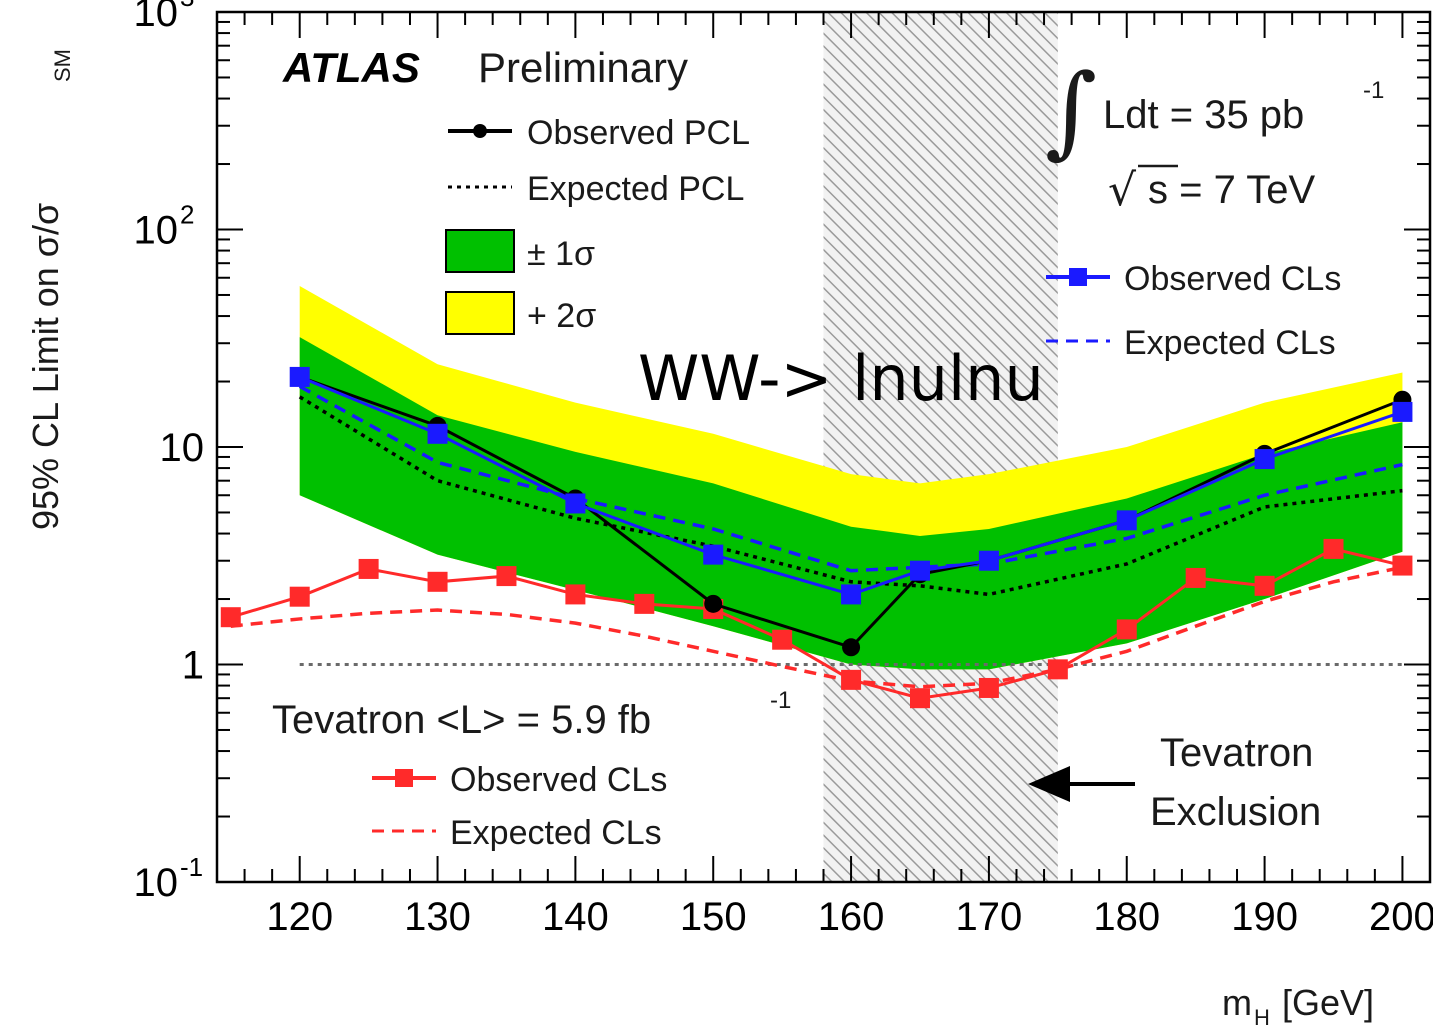 This screenshot has height=1029, width=1433. I want to click on tevatron-exclusion-region, so click(940, 447).